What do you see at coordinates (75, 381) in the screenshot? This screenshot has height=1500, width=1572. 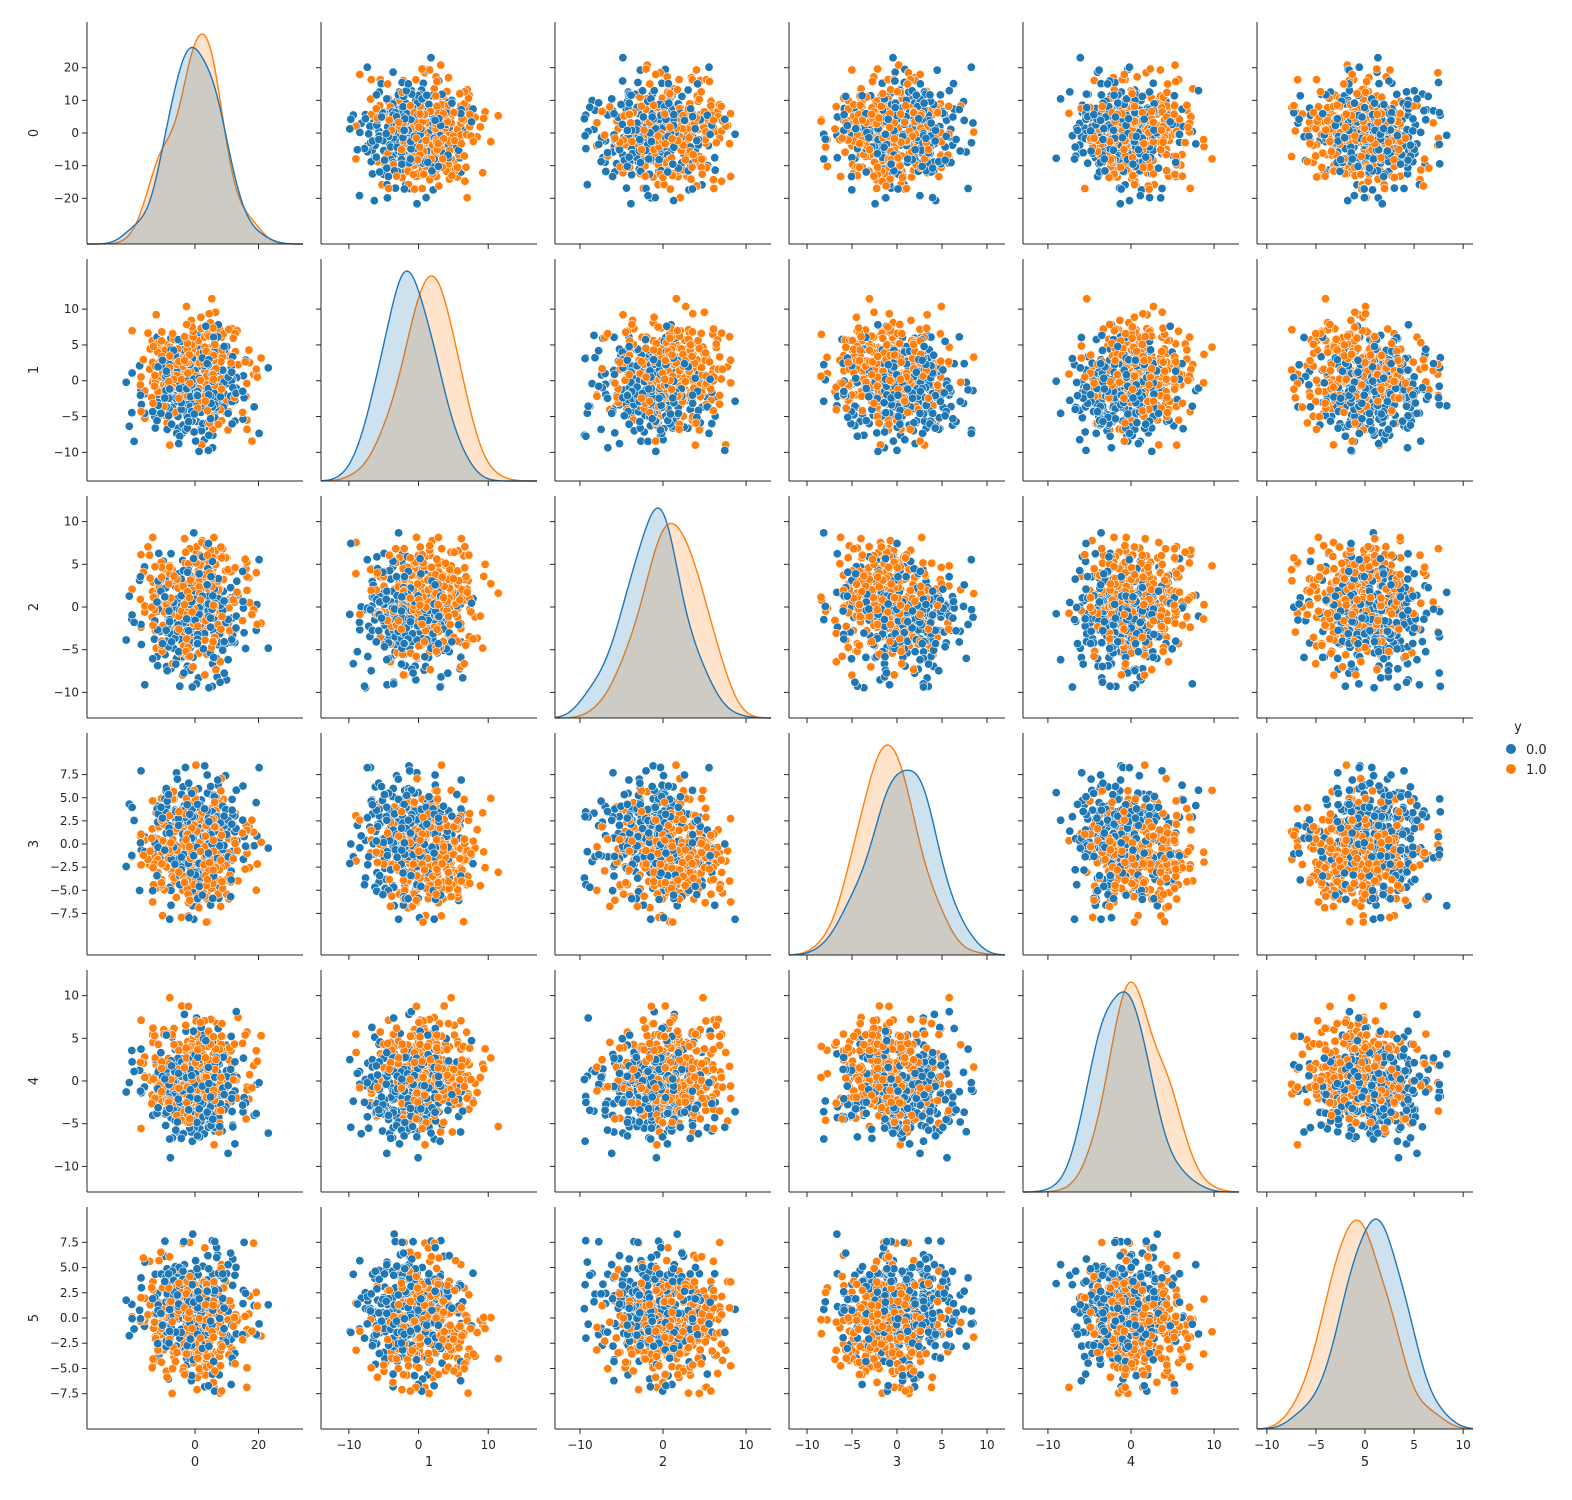 I see `y-tick-label: 0` at bounding box center [75, 381].